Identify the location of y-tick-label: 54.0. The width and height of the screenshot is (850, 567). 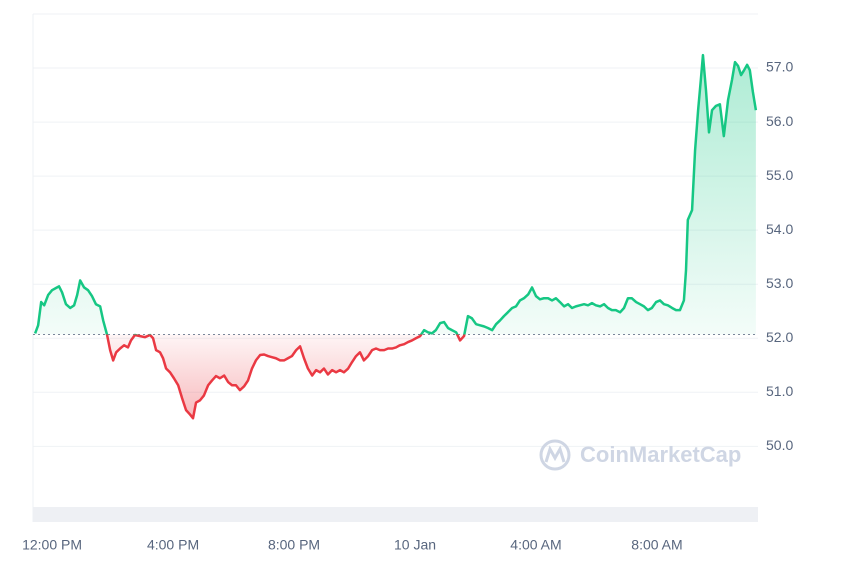
(779, 229).